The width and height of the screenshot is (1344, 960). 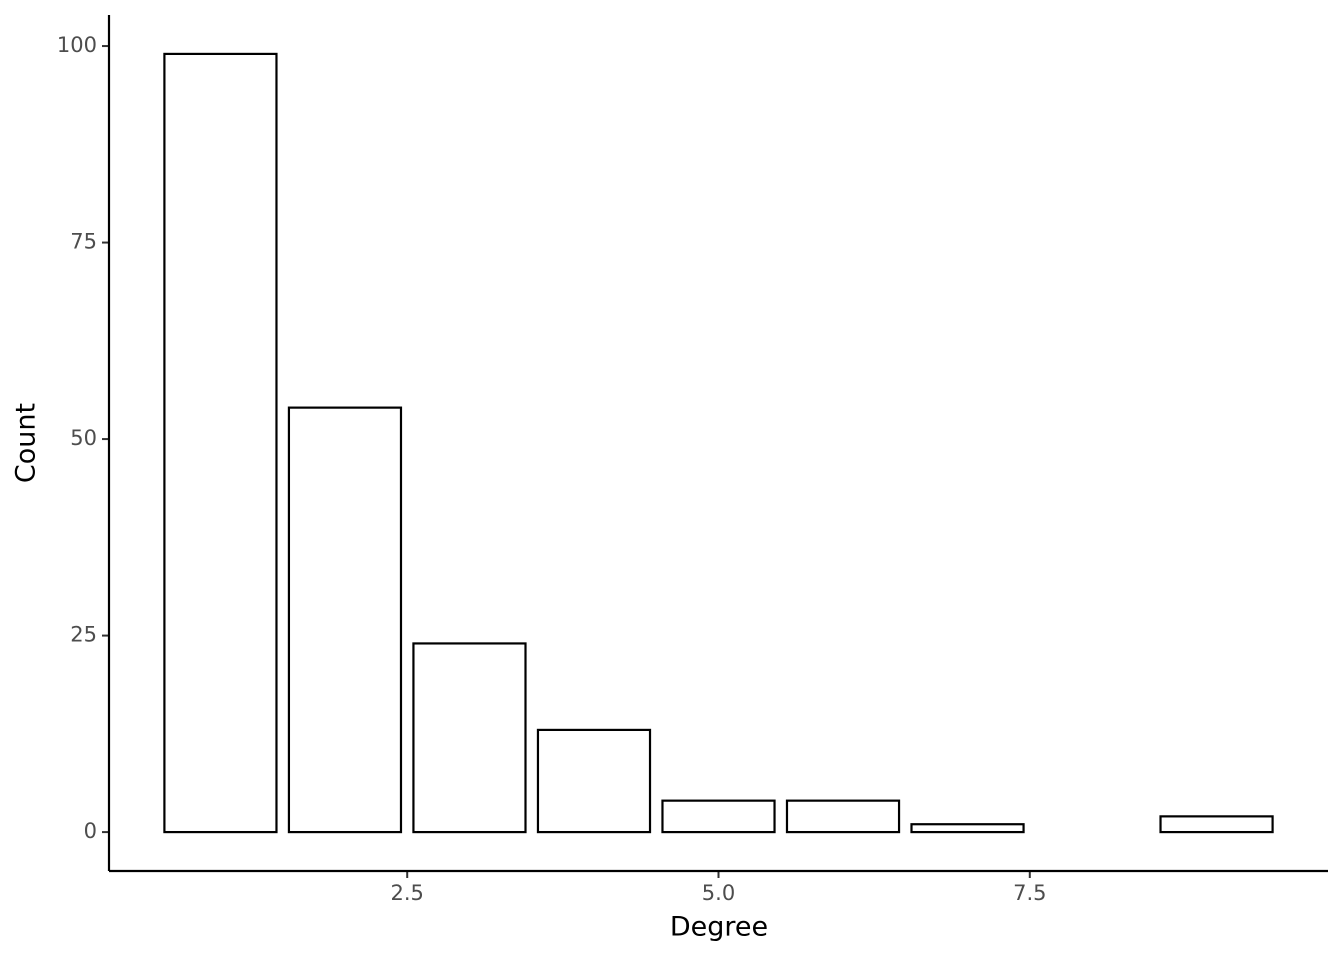 What do you see at coordinates (77, 45) in the screenshot?
I see `y-tick-label: 100` at bounding box center [77, 45].